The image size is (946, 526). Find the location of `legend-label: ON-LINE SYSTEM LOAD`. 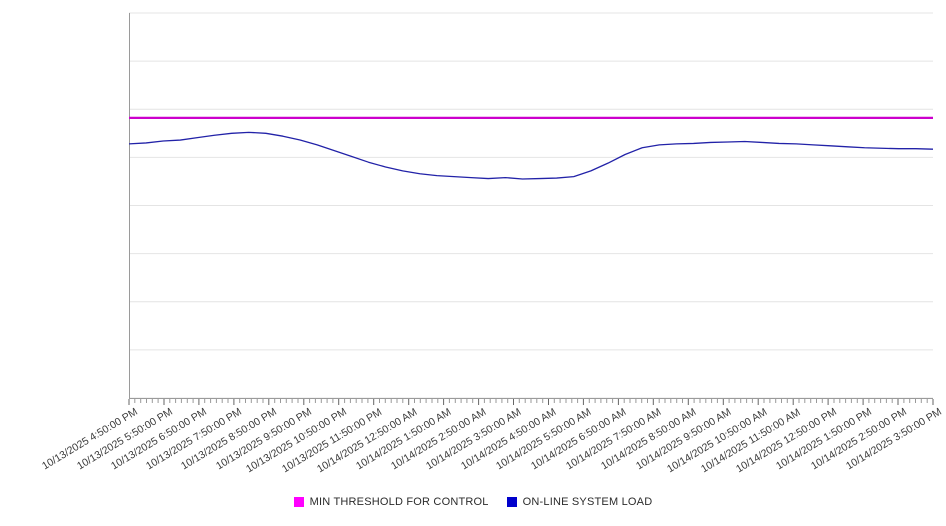

legend-label: ON-LINE SYSTEM LOAD is located at coordinates (587, 502).